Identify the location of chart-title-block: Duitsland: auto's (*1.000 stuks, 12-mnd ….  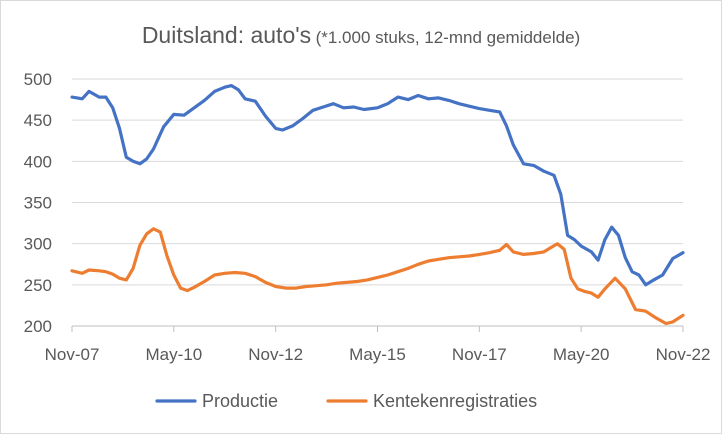
(361, 35).